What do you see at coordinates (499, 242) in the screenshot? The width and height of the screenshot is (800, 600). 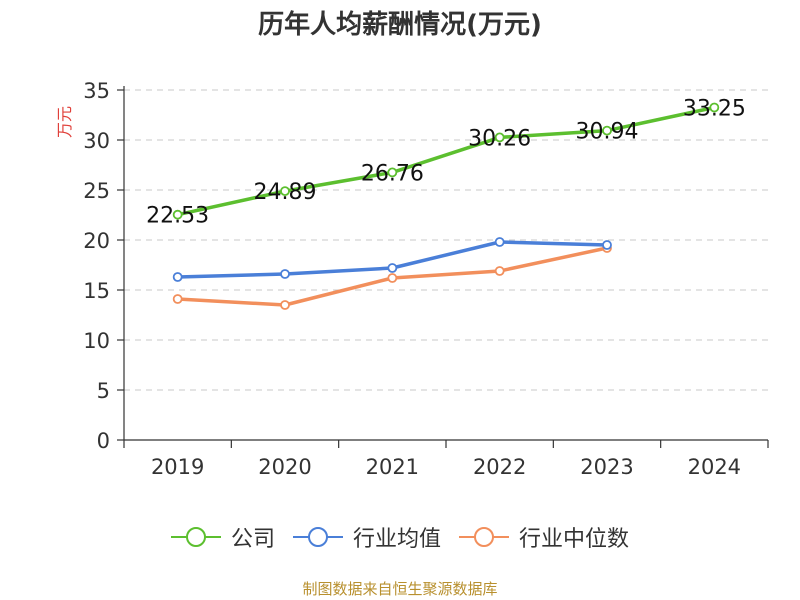 I see `data-point-s1-2022` at bounding box center [499, 242].